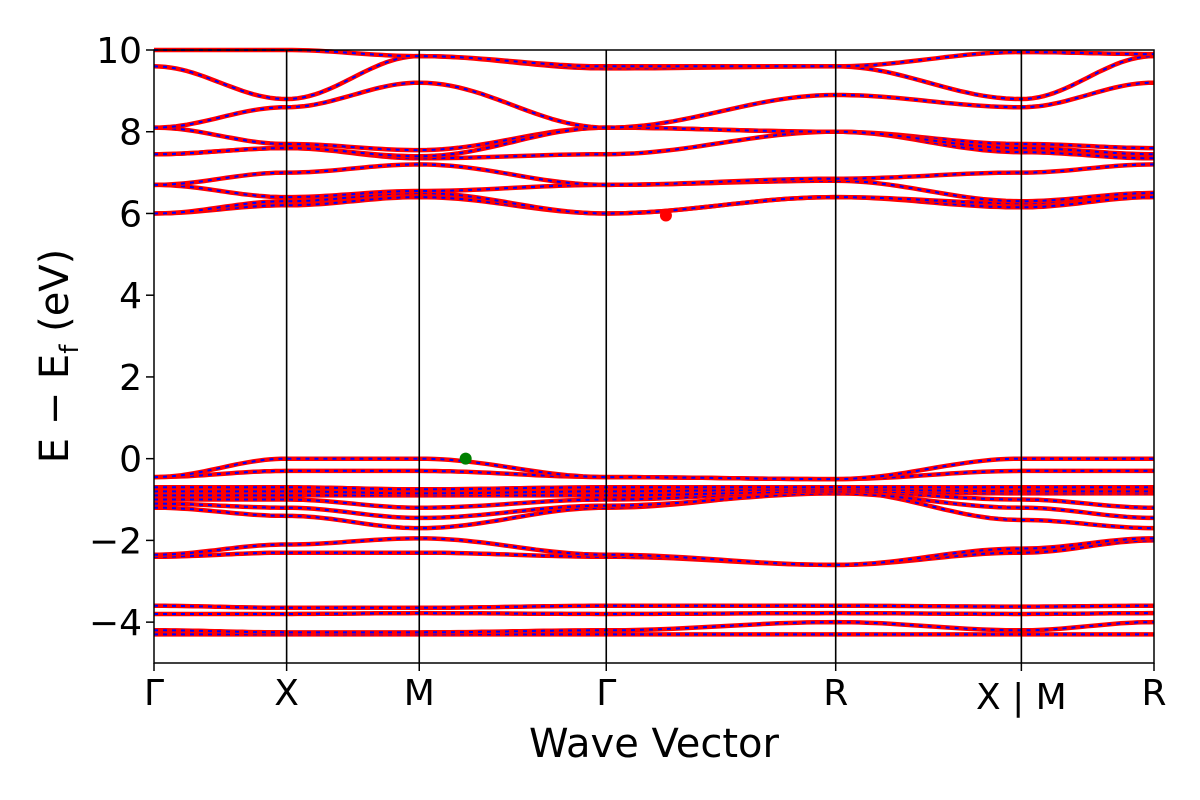 The image size is (1200, 800). Describe the element at coordinates (654, 613) in the screenshot. I see `band-2-spin-up` at that location.